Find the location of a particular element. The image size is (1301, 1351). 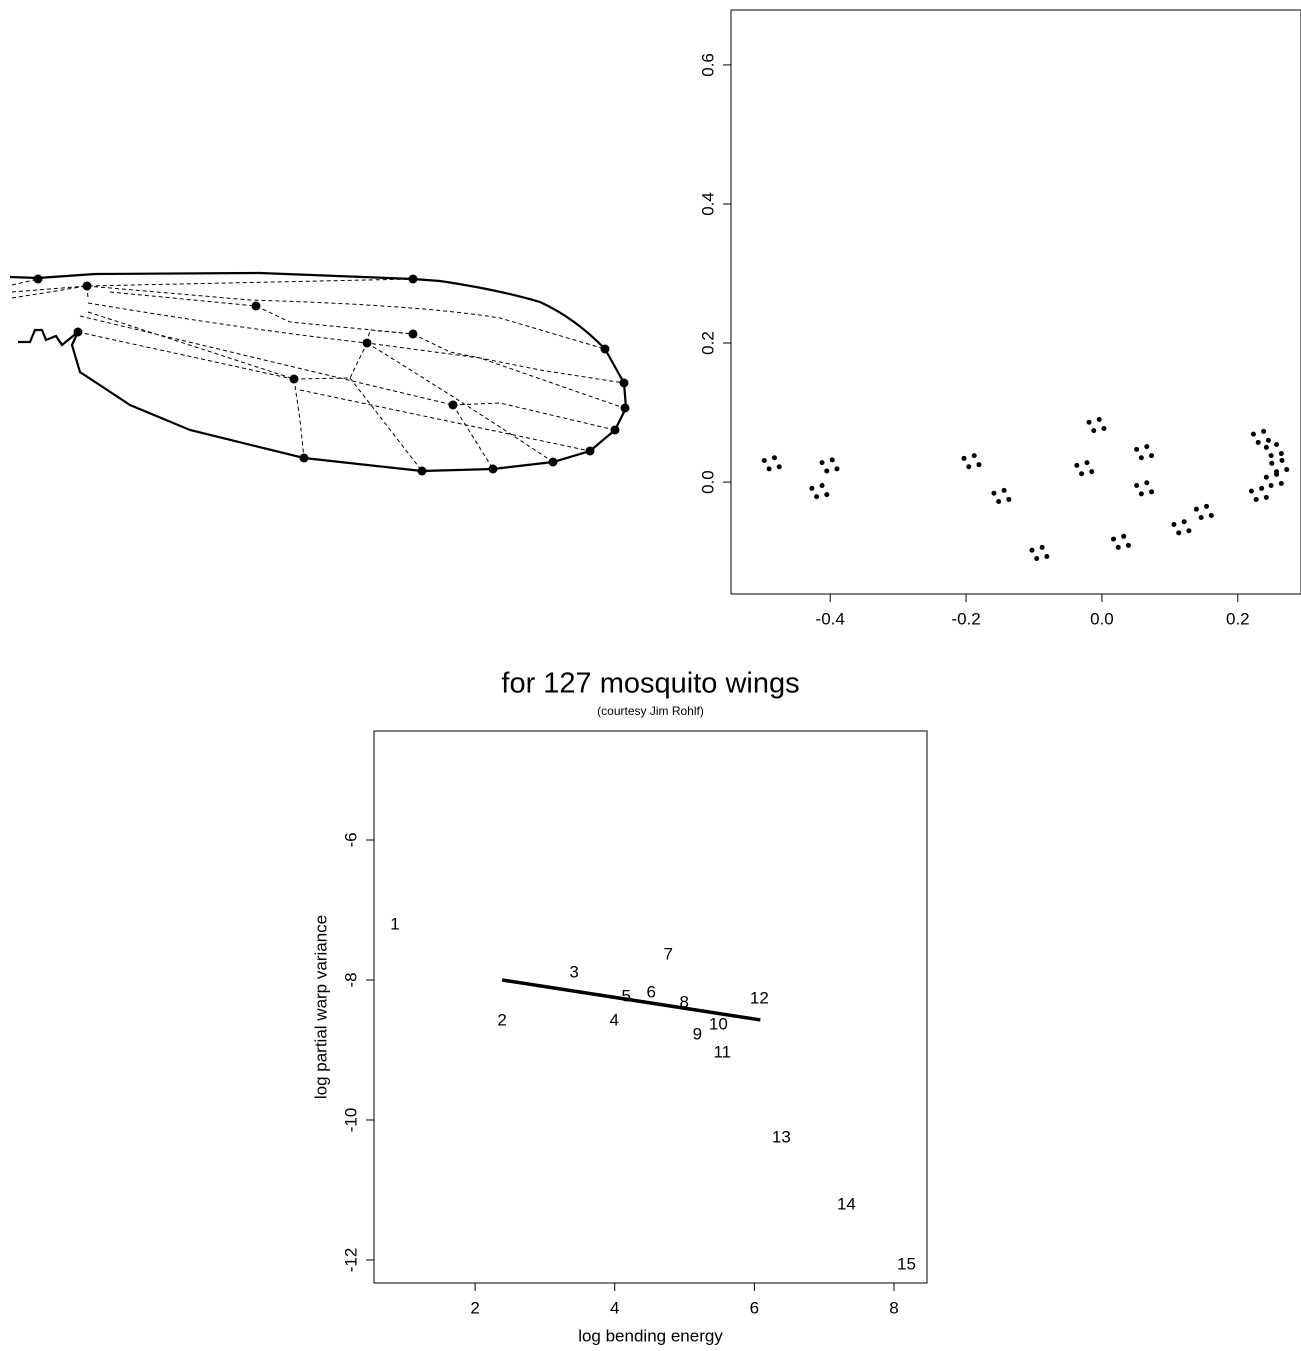

x-tick-label: 6 is located at coordinates (754, 1307).